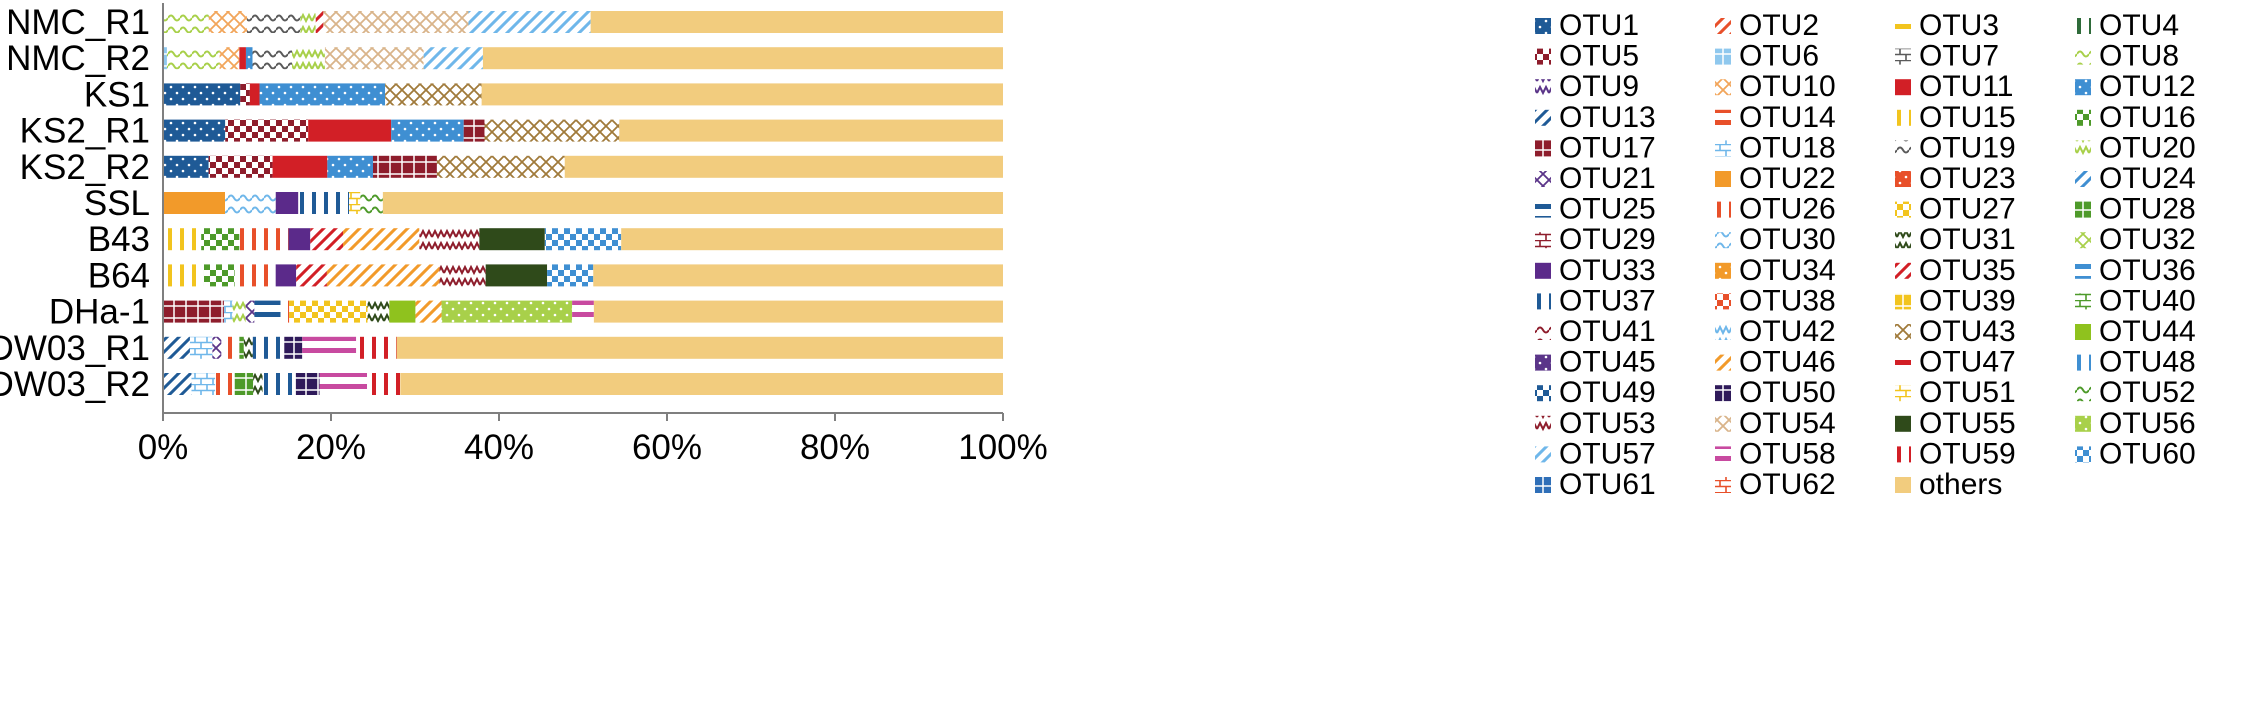  I want to click on bar-segment-DW03_R2-OTU26, so click(225, 384).